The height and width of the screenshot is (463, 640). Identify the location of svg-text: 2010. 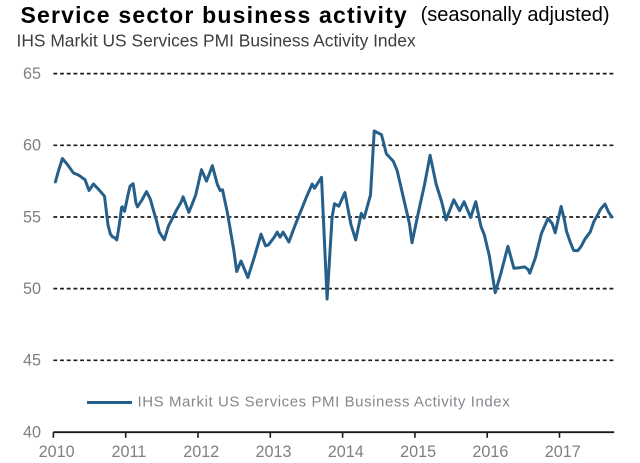
(57, 452).